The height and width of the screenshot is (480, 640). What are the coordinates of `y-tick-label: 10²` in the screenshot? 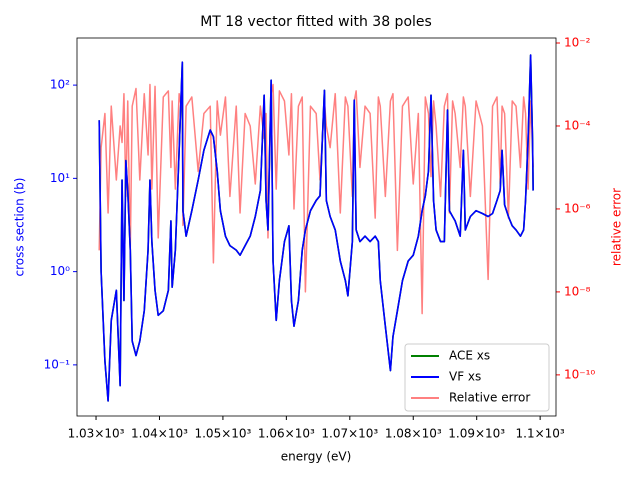 It's located at (60, 85).